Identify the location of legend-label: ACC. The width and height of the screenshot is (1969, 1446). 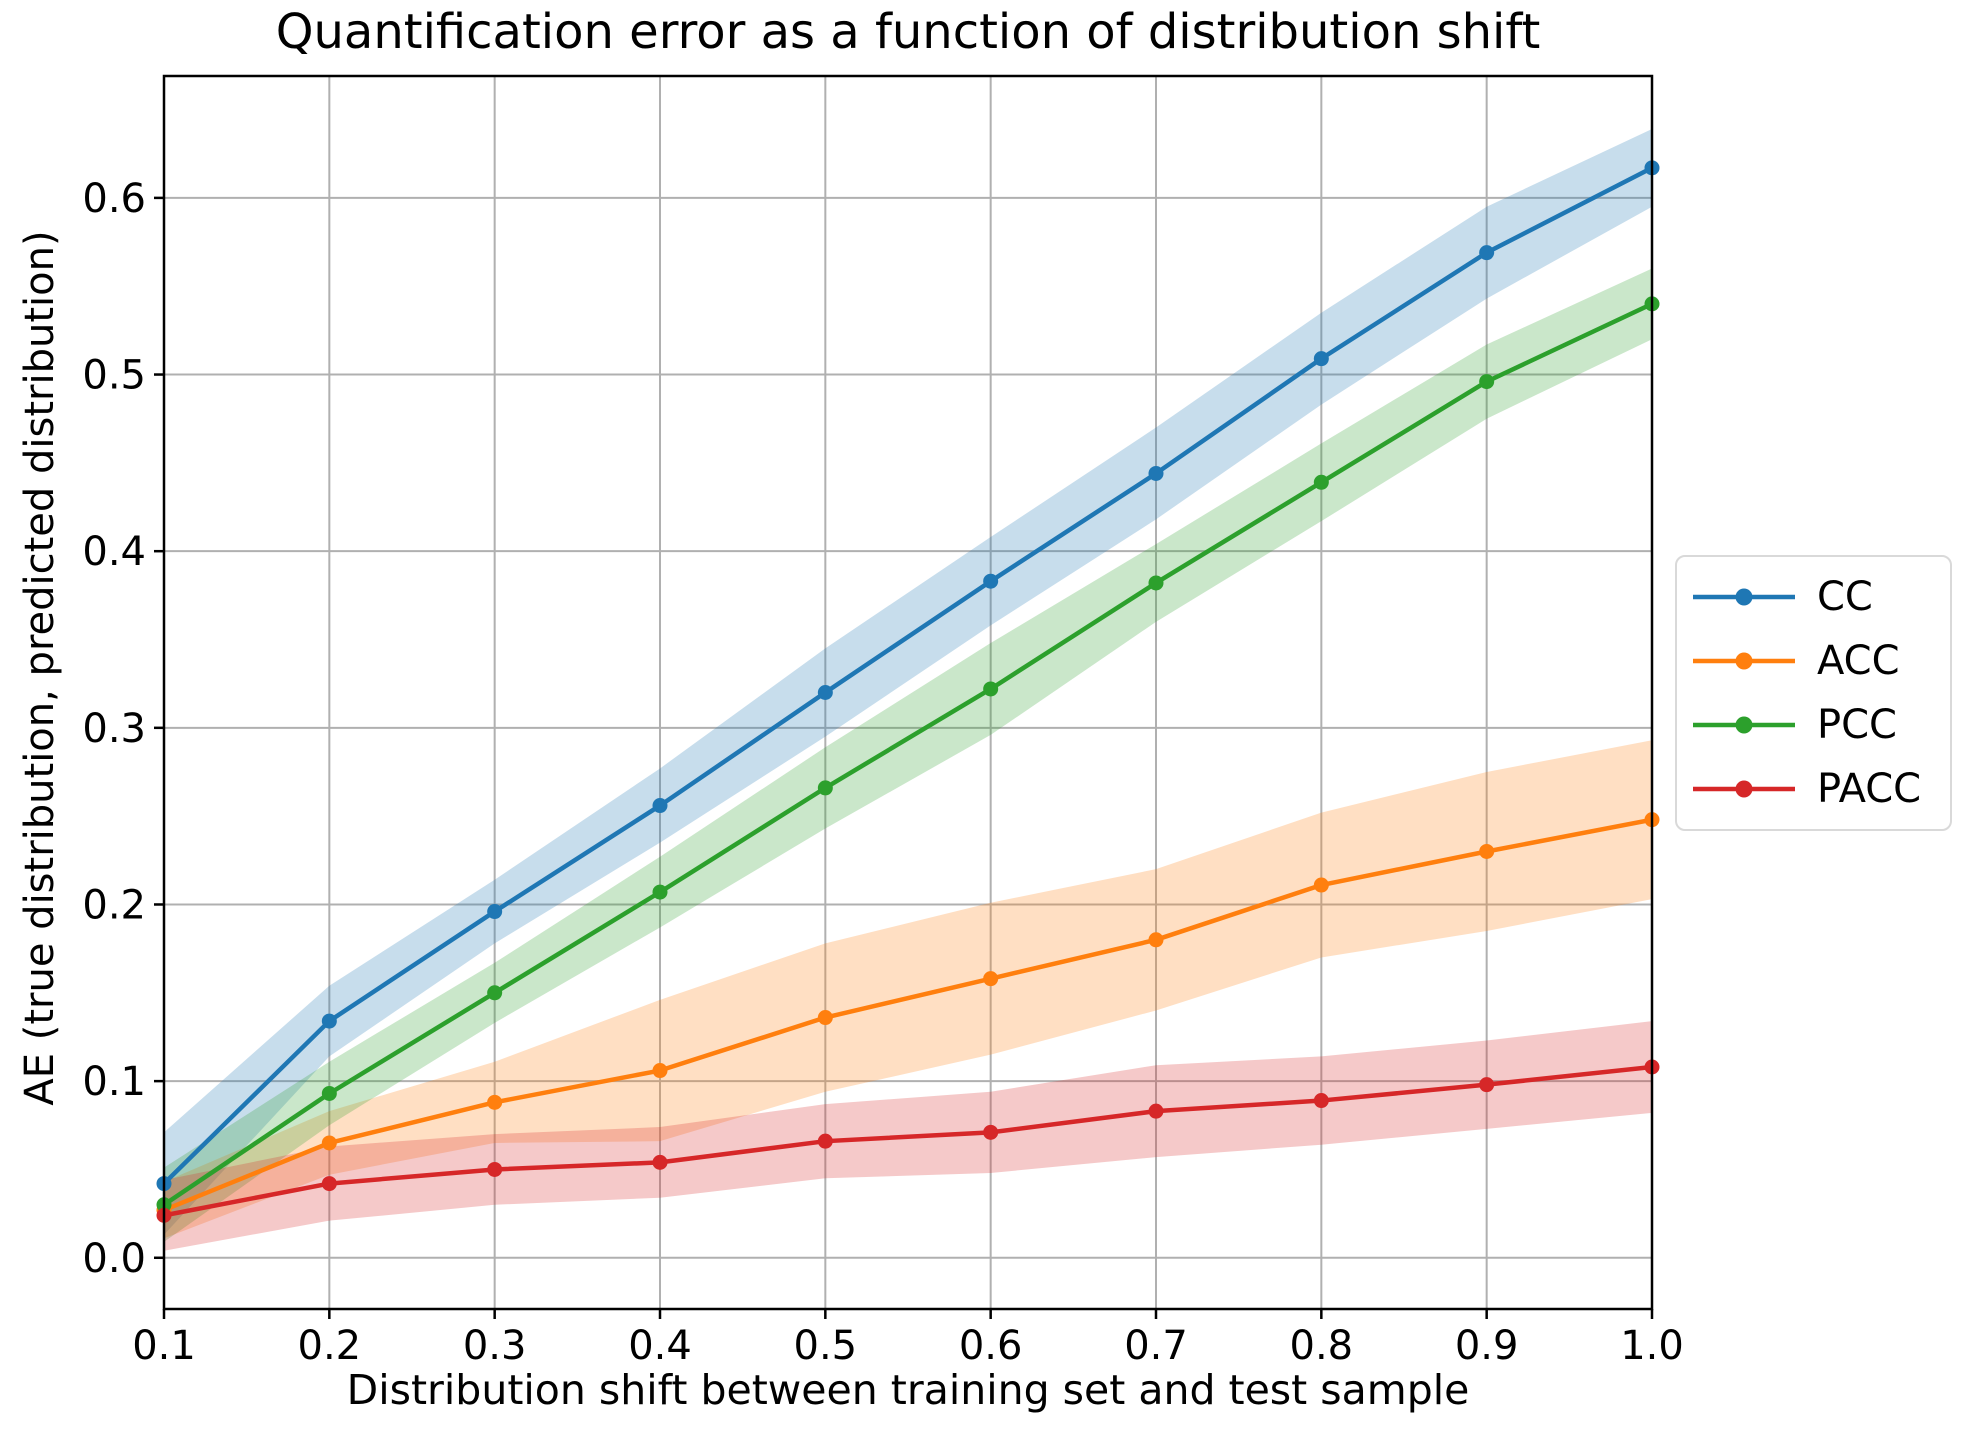
(1858, 661).